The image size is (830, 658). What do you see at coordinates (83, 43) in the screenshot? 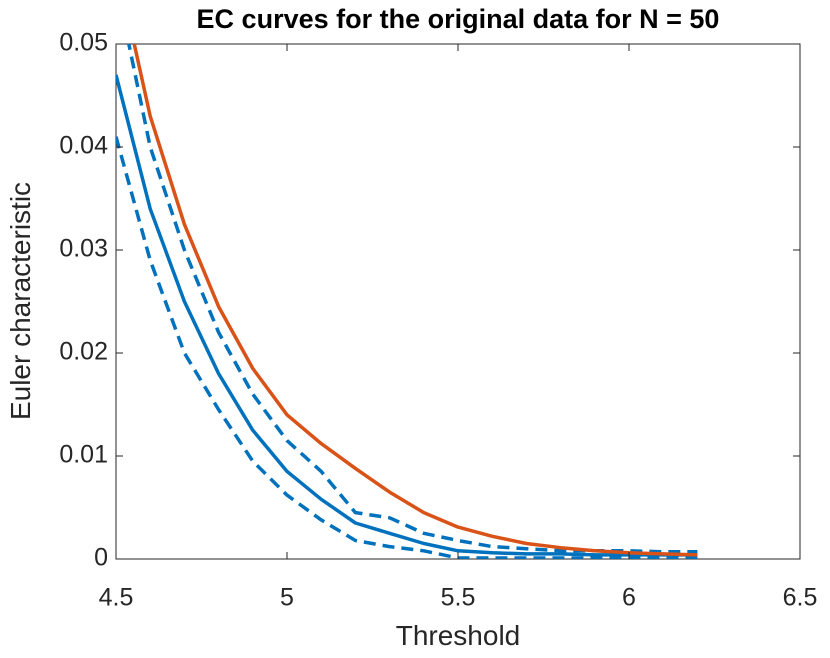
I see `y-tick-label: 0.05` at bounding box center [83, 43].